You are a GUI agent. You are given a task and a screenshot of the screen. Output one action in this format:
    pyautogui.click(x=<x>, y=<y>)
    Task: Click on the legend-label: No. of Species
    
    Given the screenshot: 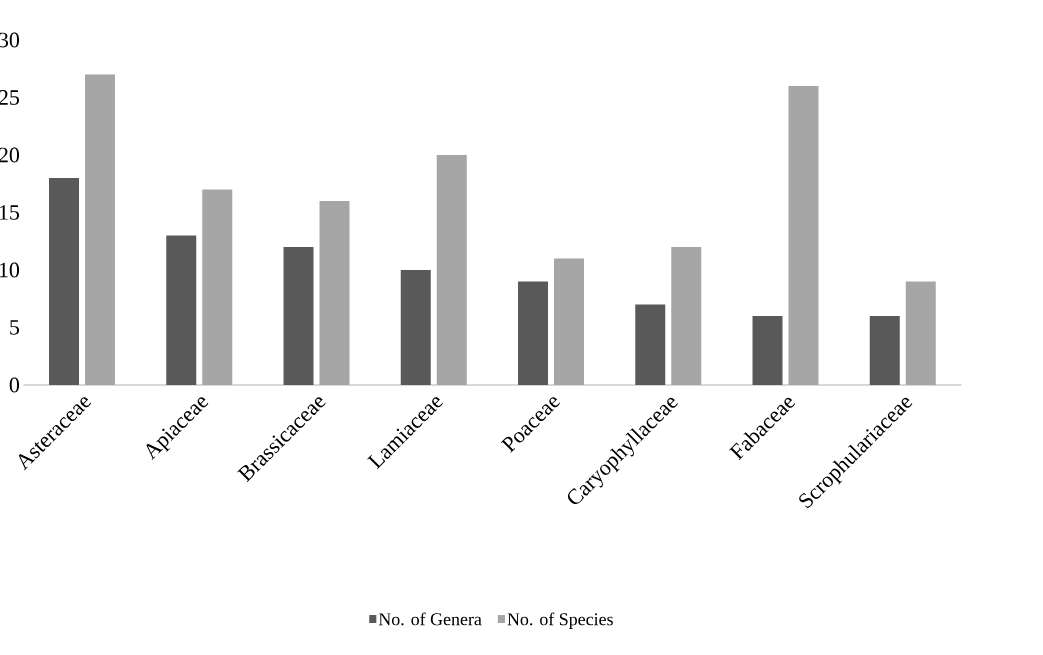 What is the action you would take?
    pyautogui.click(x=560, y=620)
    